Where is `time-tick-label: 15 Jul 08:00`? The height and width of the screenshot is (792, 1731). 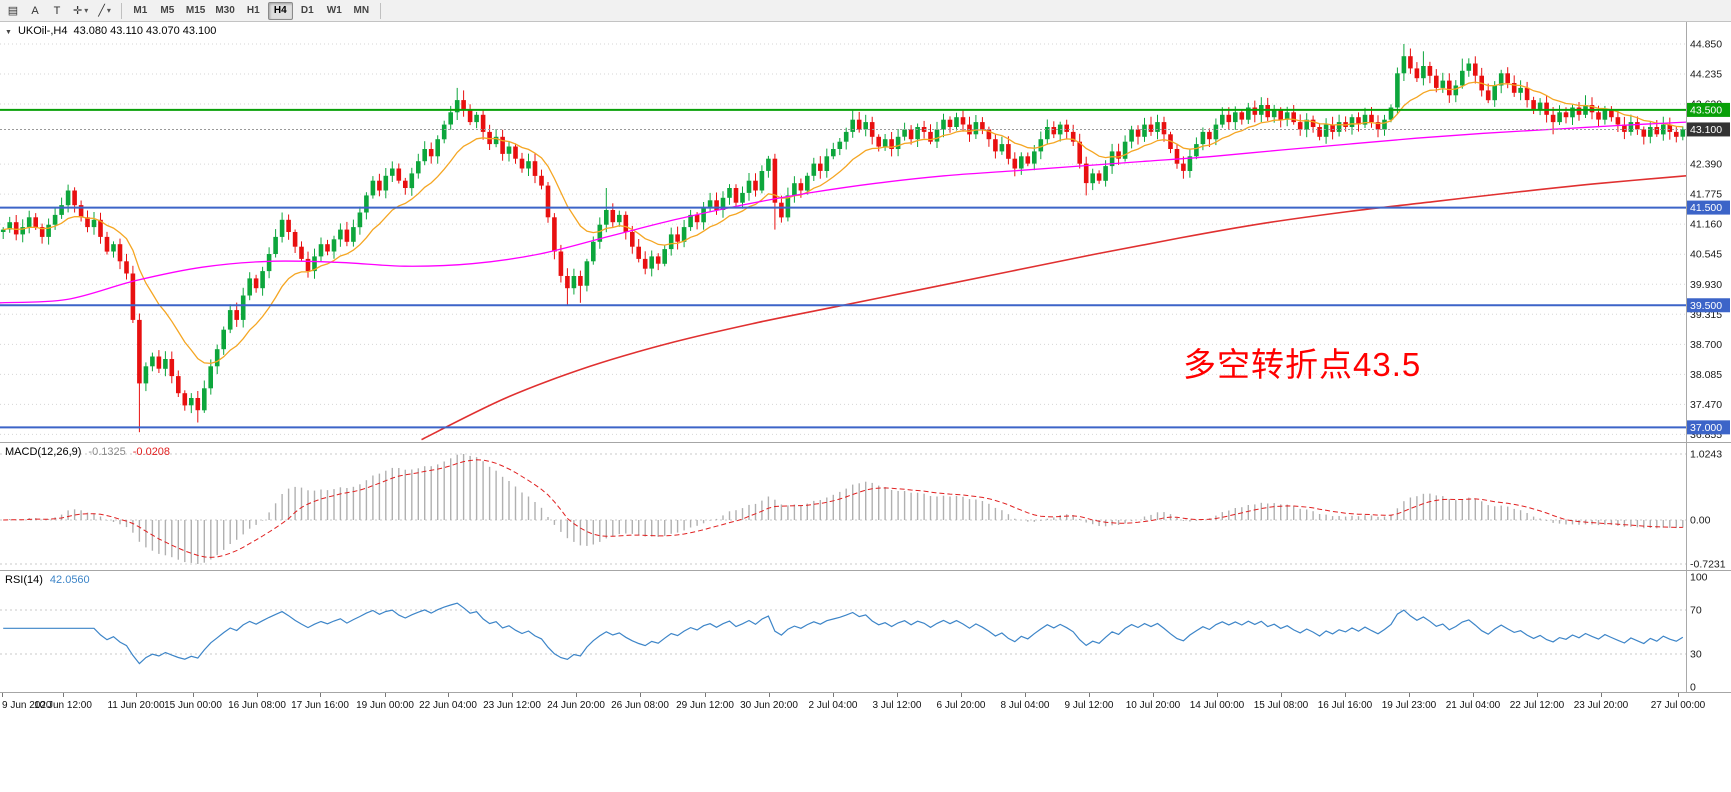 time-tick-label: 15 Jul 08:00 is located at coordinates (1281, 705).